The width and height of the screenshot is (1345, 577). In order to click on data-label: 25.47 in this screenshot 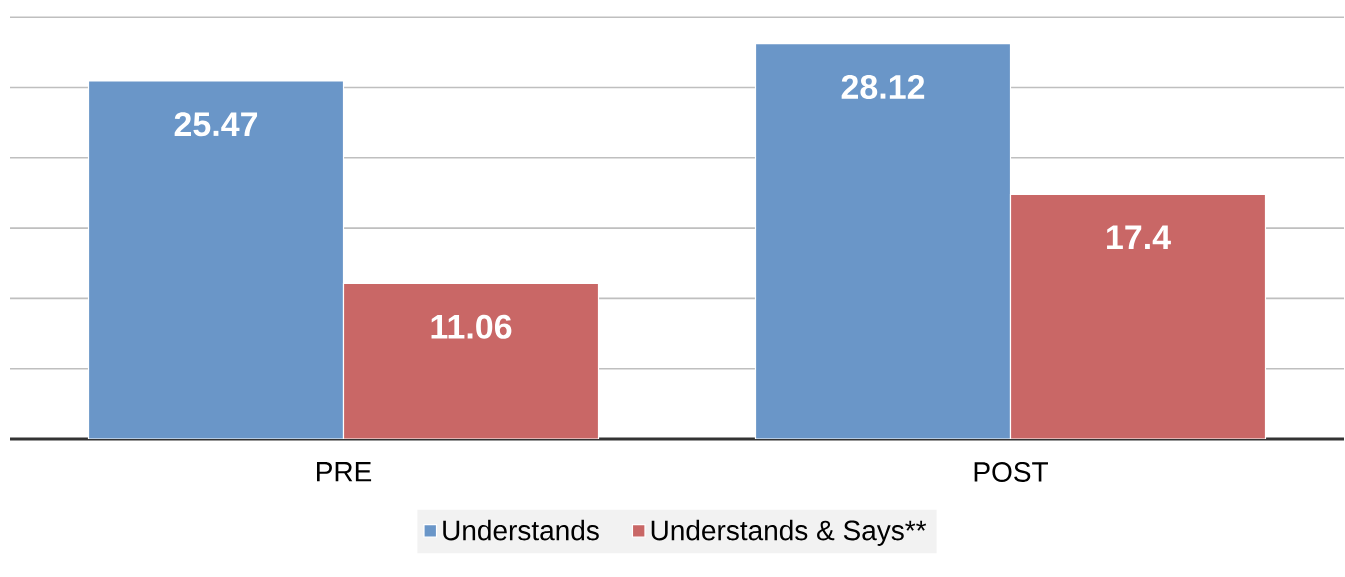, I will do `click(216, 124)`.